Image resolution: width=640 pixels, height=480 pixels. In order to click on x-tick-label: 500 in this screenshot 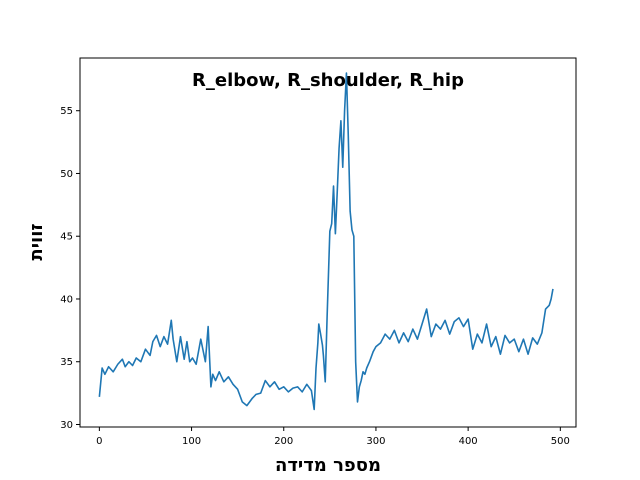, I will do `click(560, 441)`.